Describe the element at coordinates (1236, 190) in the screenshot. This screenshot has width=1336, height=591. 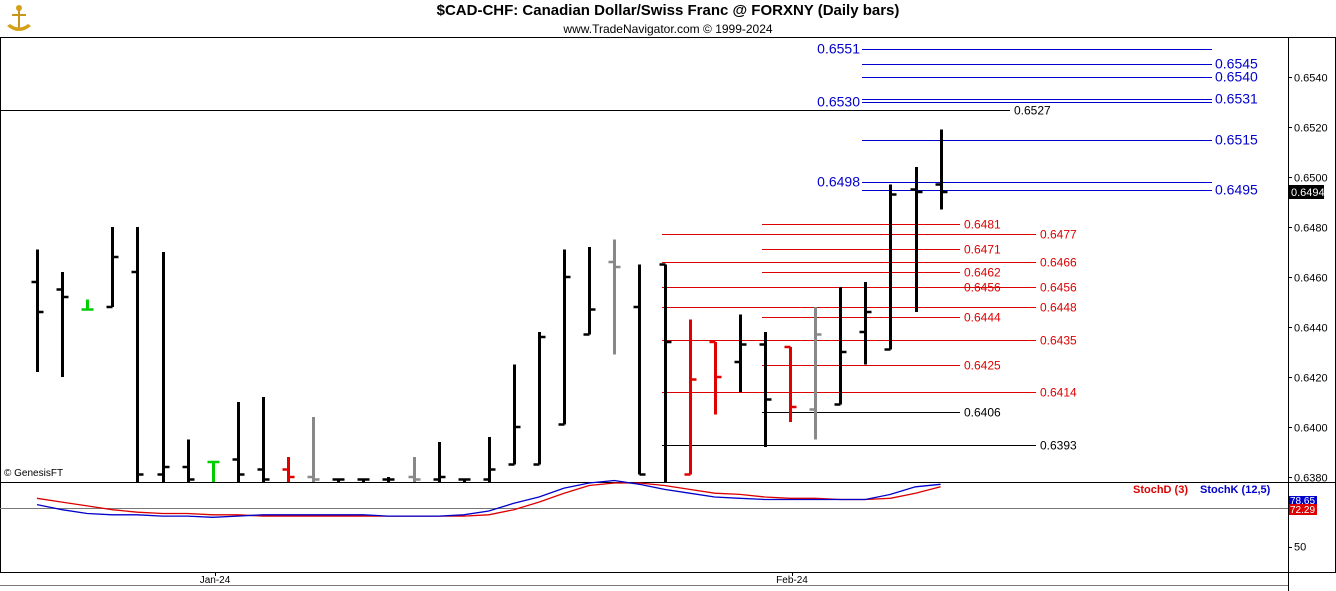
I see `level-label: 0.6495` at that location.